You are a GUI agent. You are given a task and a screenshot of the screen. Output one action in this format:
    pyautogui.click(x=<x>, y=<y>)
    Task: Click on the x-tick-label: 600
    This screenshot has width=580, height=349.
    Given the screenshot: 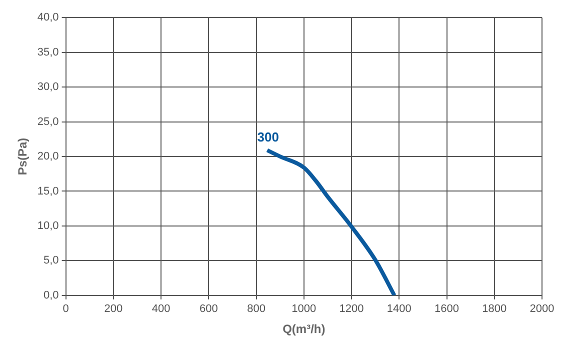 What is the action you would take?
    pyautogui.click(x=208, y=309)
    